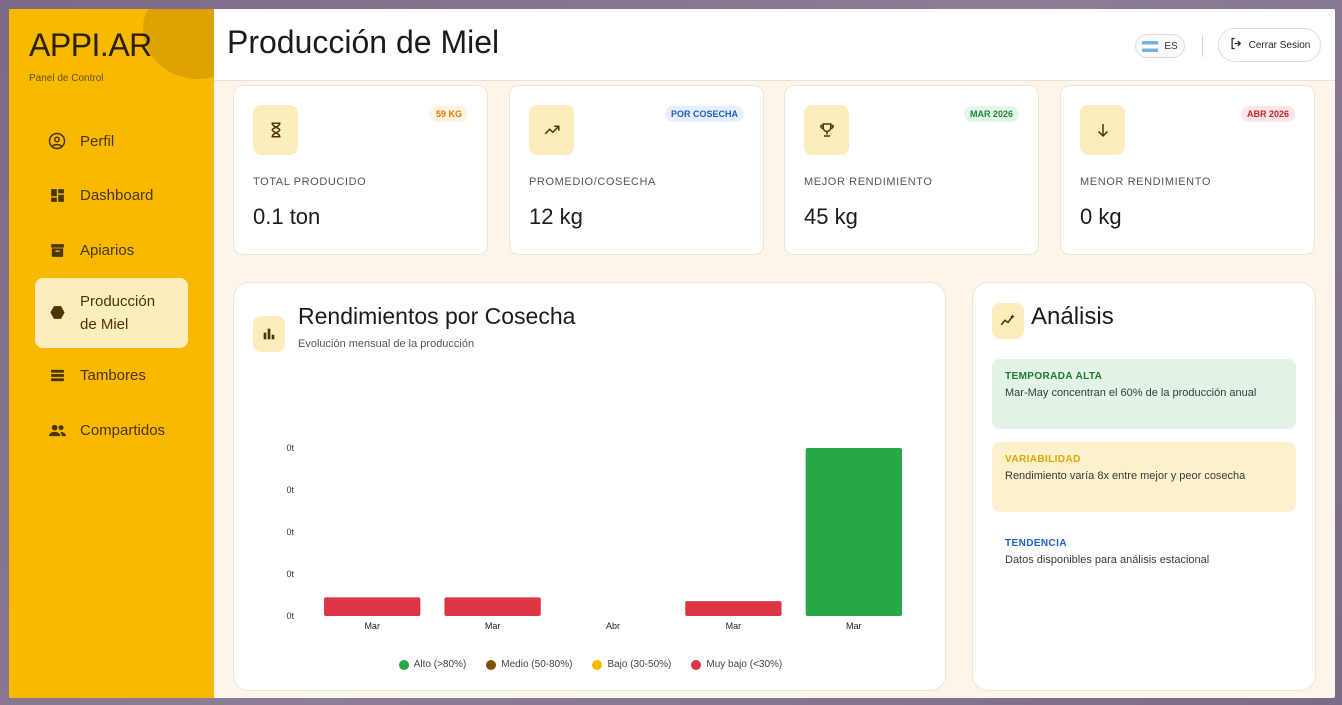 The width and height of the screenshot is (1342, 705). What do you see at coordinates (1236, 45) in the screenshot?
I see `logout-icon` at bounding box center [1236, 45].